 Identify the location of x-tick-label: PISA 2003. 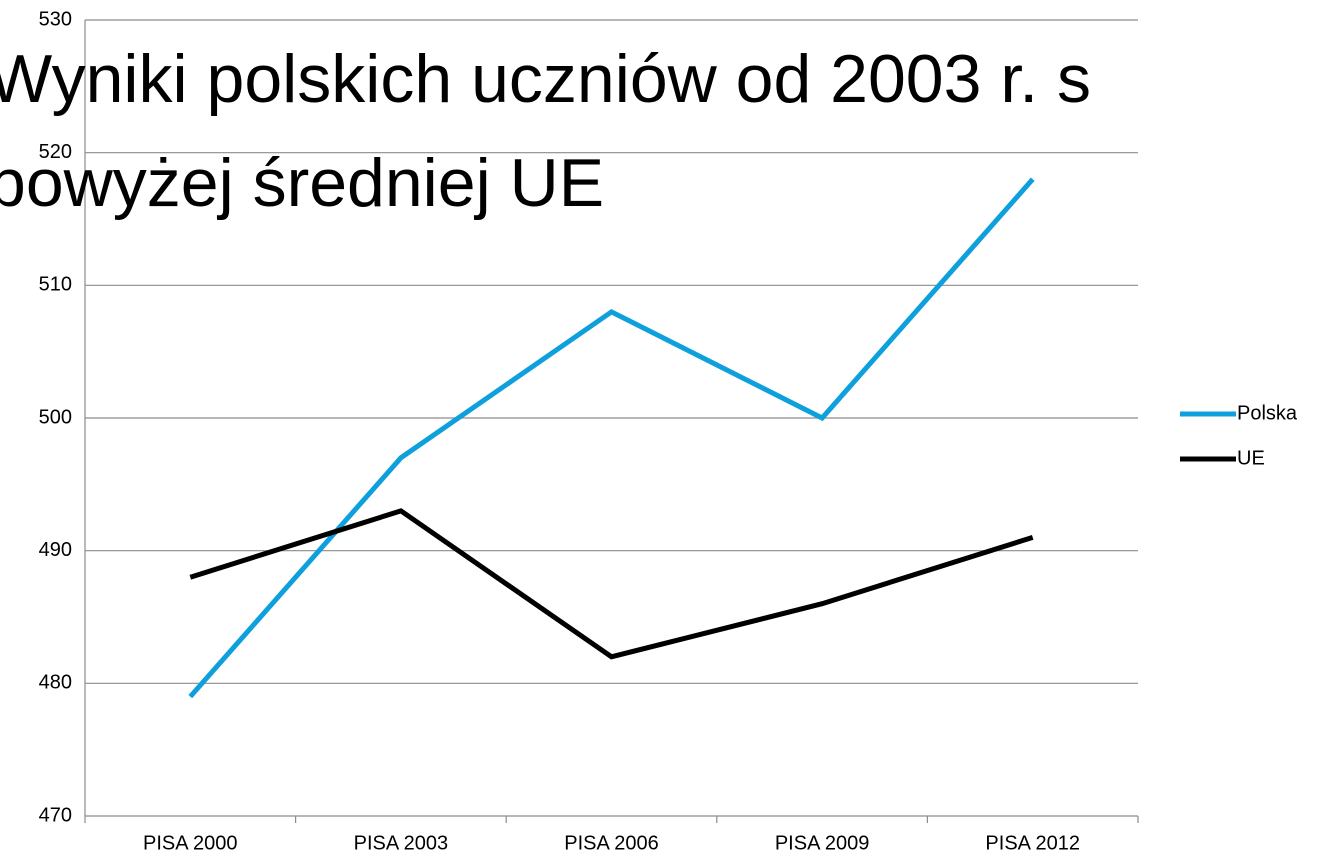
(401, 843).